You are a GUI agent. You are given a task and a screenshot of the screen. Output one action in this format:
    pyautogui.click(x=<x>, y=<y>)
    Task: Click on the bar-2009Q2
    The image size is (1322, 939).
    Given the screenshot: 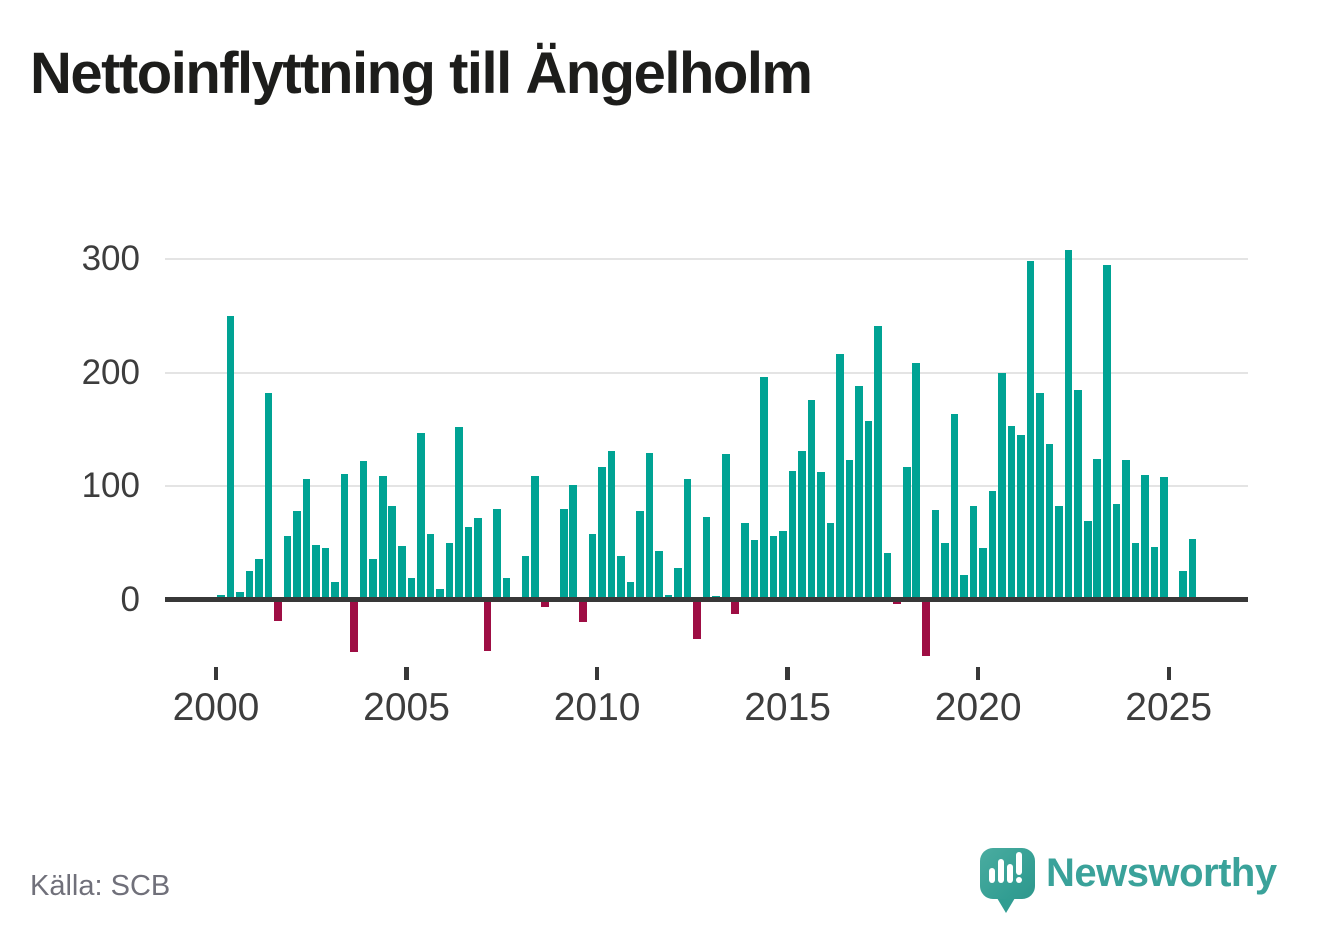 What is the action you would take?
    pyautogui.click(x=573, y=542)
    